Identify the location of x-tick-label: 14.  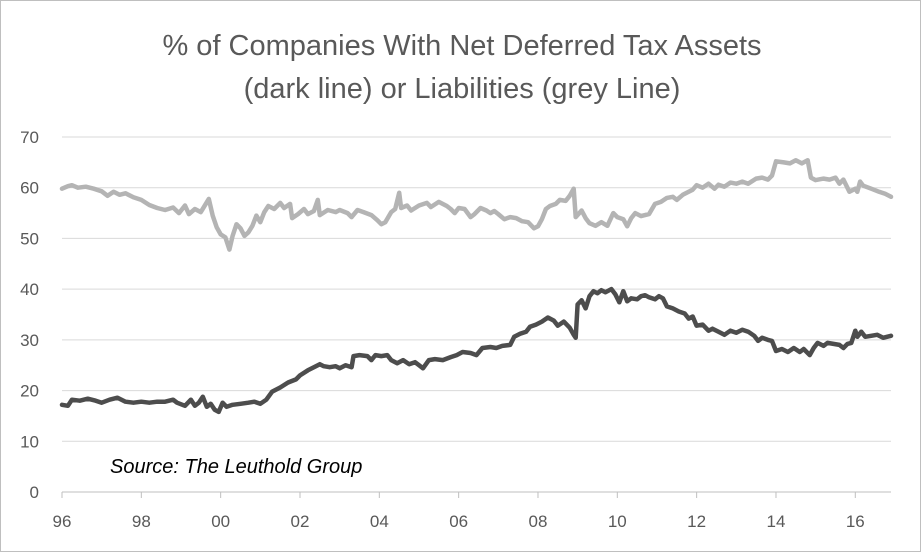
(776, 521).